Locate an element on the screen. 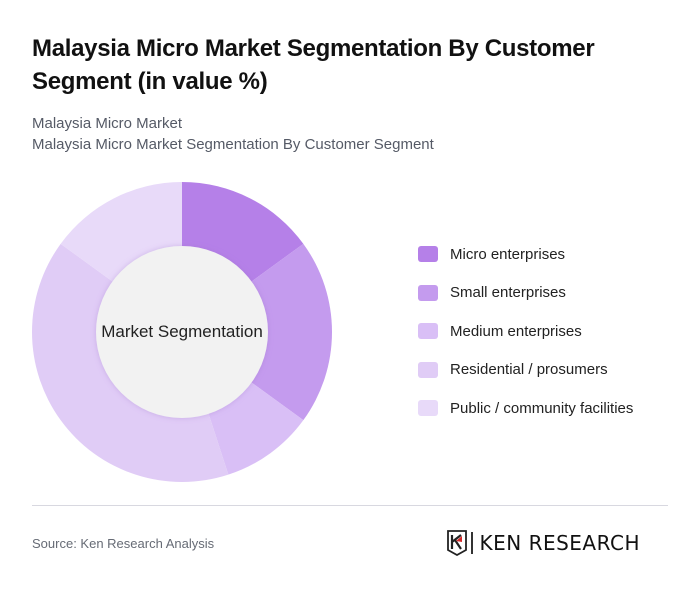 This screenshot has width=700, height=591. legend-item-medium: Medium enterprises is located at coordinates (525, 331).